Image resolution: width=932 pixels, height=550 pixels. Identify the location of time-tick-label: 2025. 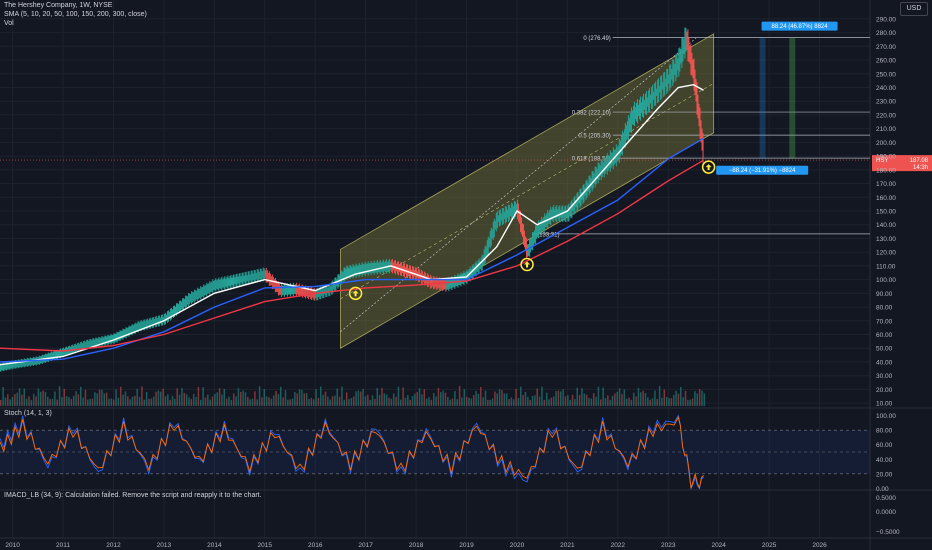
(769, 545).